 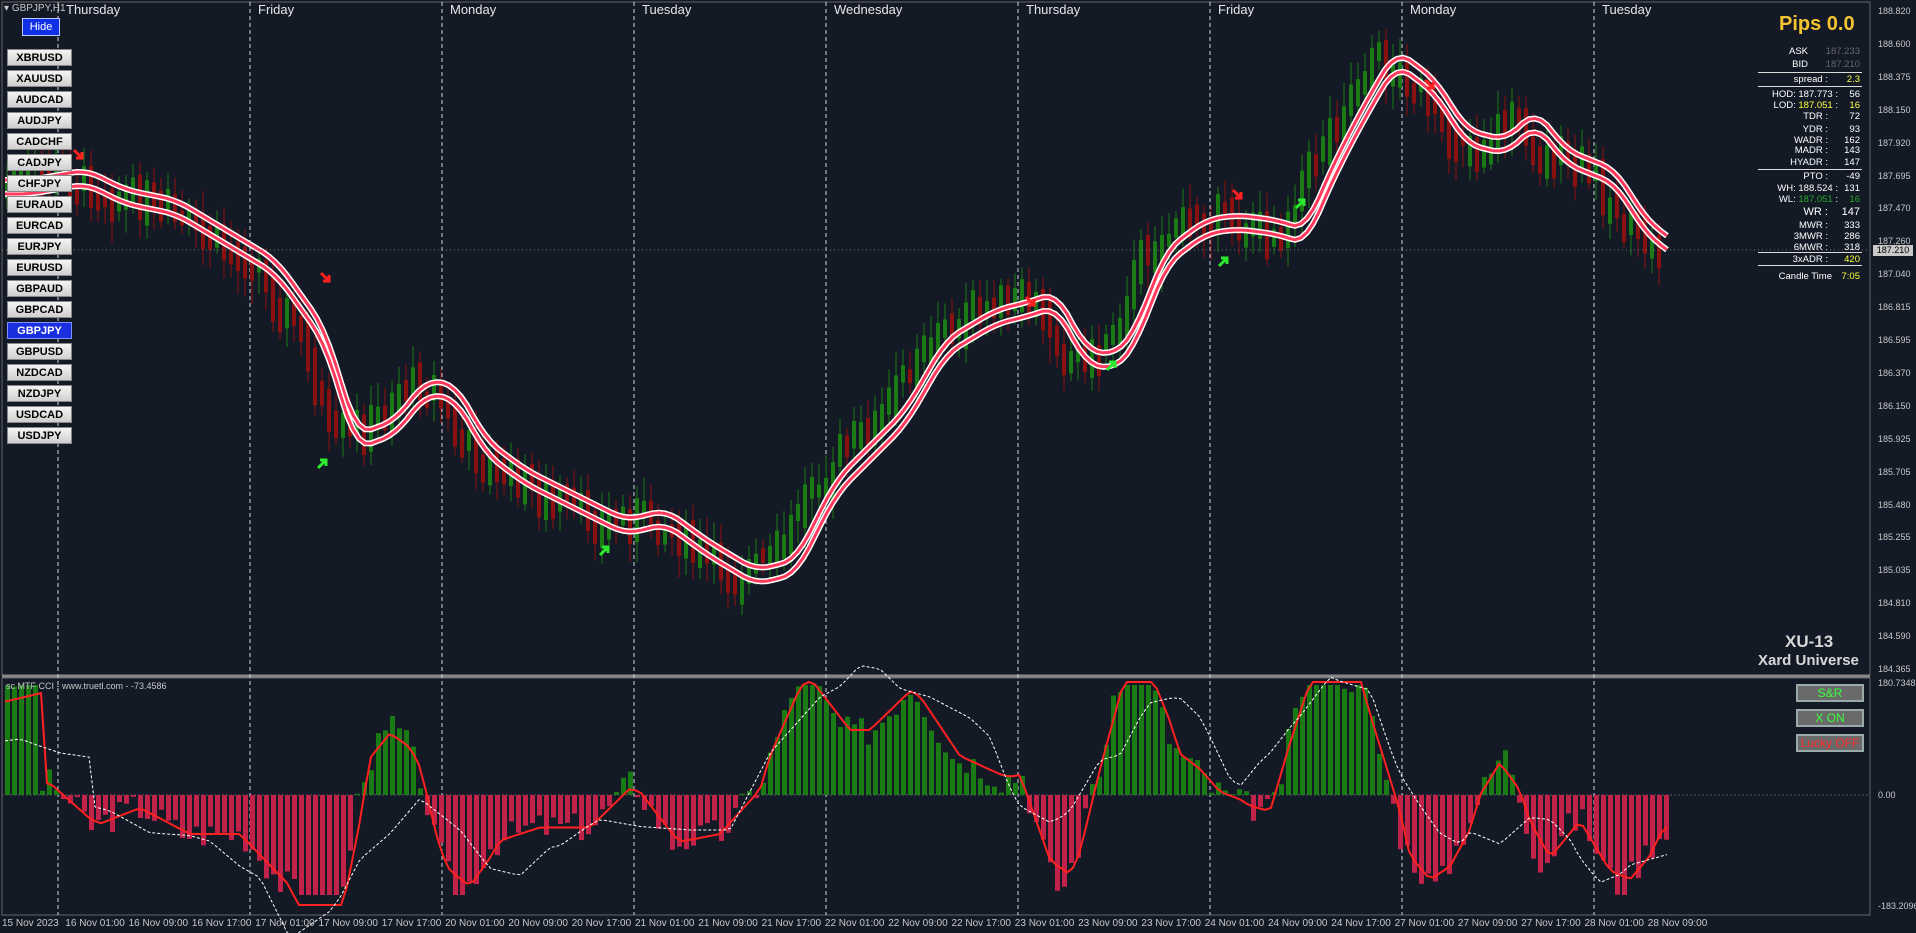 I want to click on symbol-button-gbpjpy: GBPJPY, so click(x=39, y=330).